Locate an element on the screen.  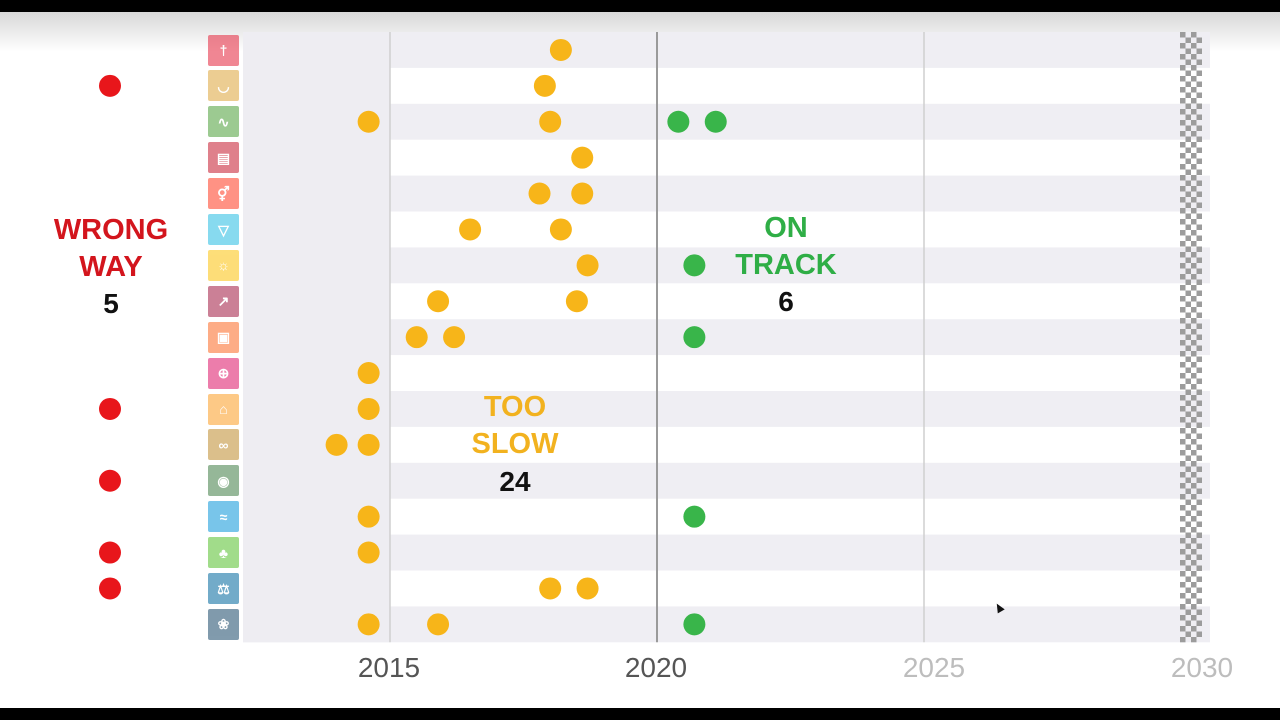
wrong-way-count: 5 is located at coordinates (111, 303).